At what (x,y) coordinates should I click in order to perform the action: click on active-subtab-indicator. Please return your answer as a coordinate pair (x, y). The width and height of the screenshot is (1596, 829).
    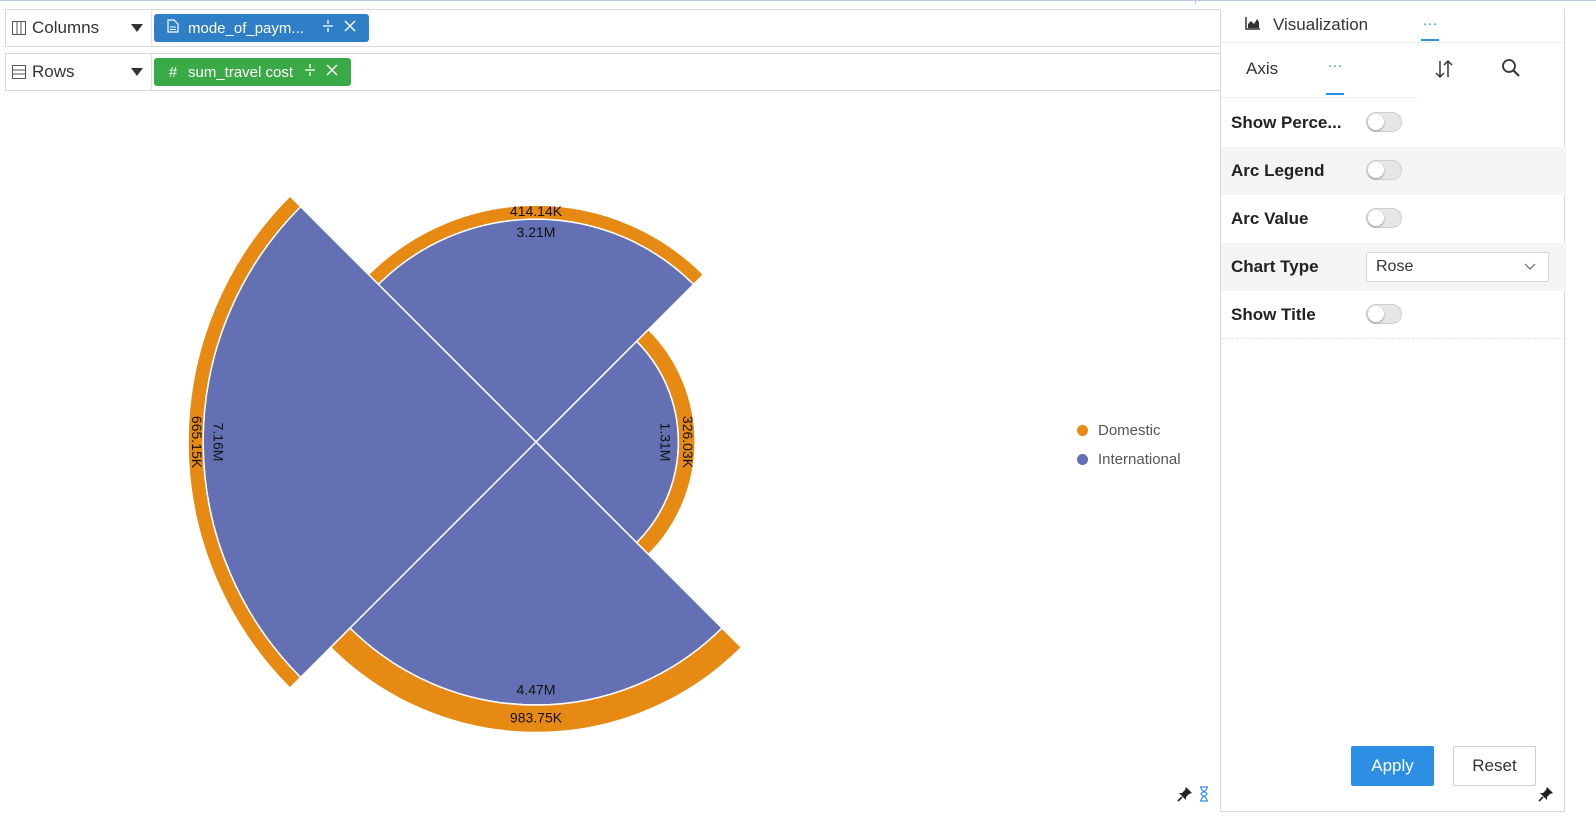
    Looking at the image, I should click on (1335, 94).